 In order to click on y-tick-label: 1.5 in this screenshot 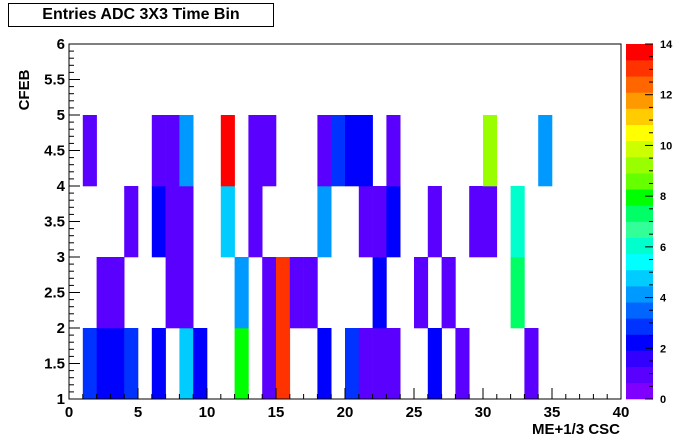, I will do `click(54, 364)`.